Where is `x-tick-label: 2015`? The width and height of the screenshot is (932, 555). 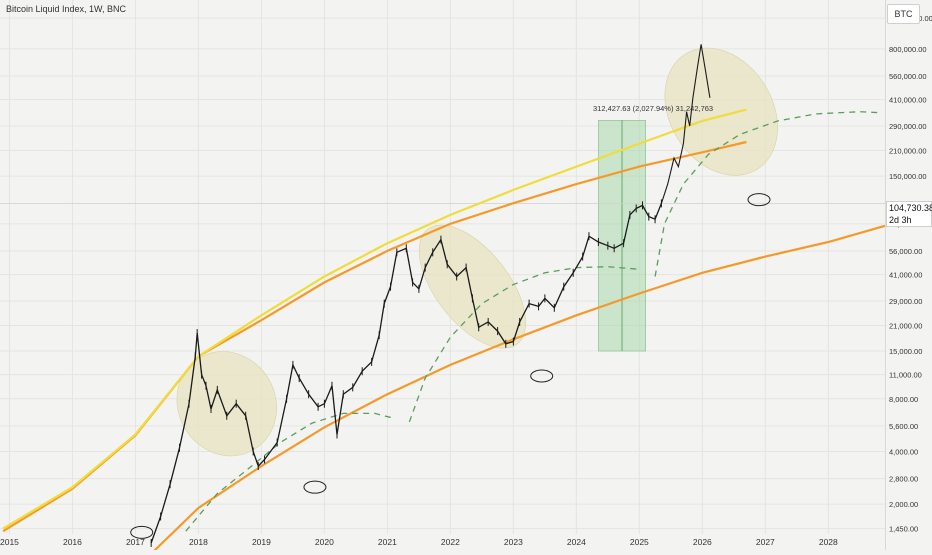 x-tick-label: 2015 is located at coordinates (9, 542).